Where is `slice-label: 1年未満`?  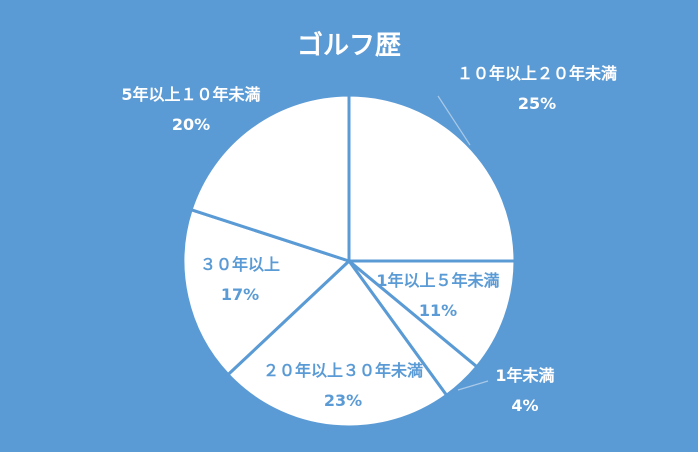 slice-label: 1年未満 is located at coordinates (524, 375).